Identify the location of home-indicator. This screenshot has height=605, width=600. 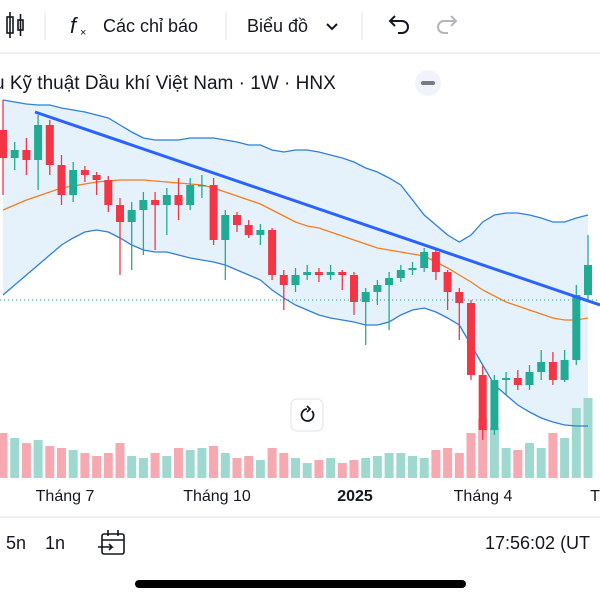
(300, 584).